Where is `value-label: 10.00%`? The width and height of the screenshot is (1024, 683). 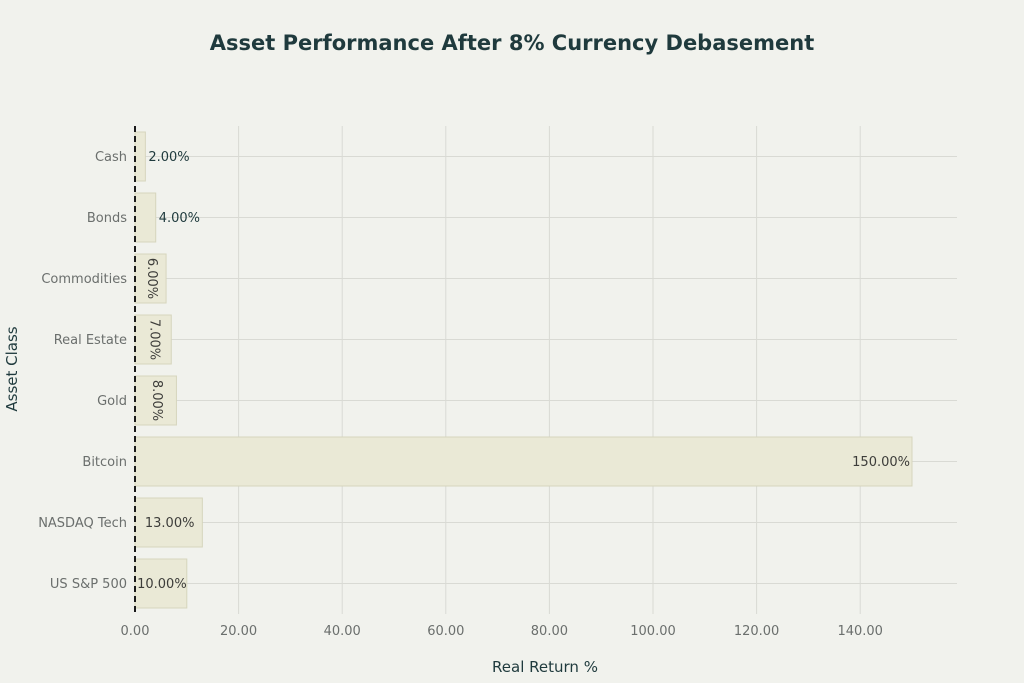 value-label: 10.00% is located at coordinates (162, 584).